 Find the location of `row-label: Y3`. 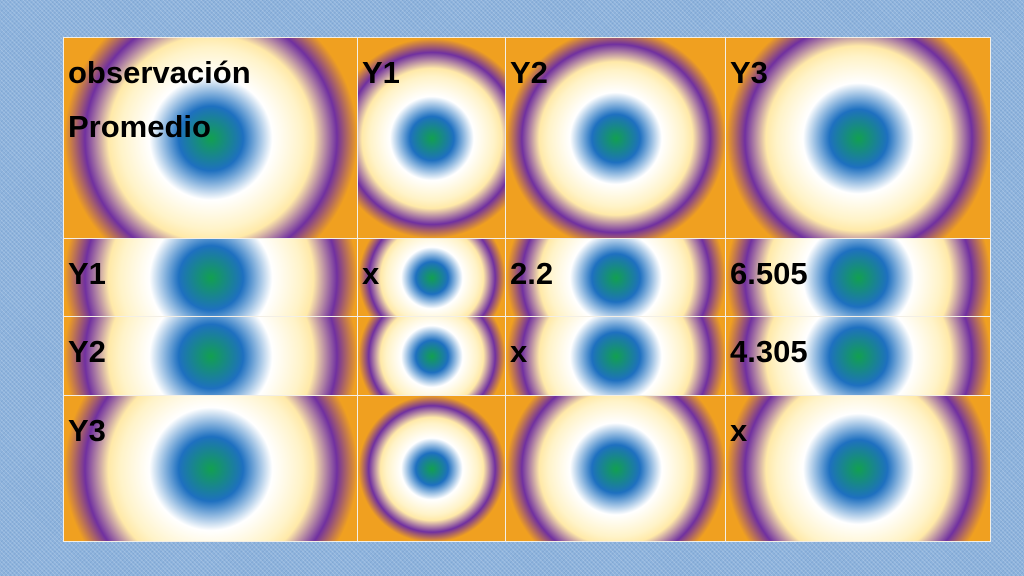

row-label: Y3 is located at coordinates (210, 468).